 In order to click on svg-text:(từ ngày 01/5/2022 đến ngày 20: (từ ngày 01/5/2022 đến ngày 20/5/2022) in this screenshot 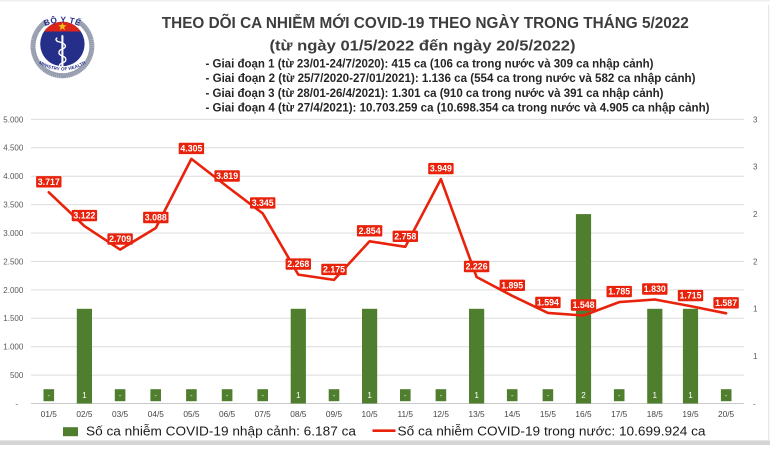, I will do `click(423, 45)`.